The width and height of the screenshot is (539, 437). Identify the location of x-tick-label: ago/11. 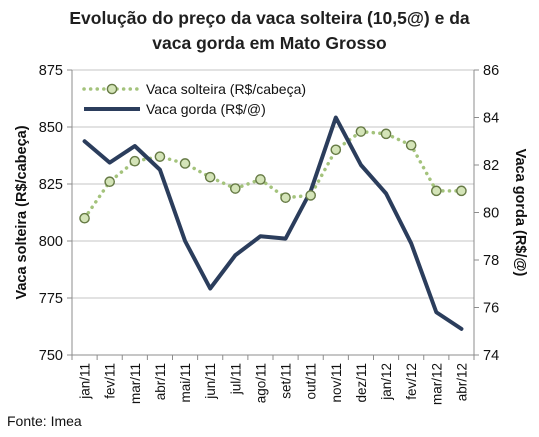
(260, 383).